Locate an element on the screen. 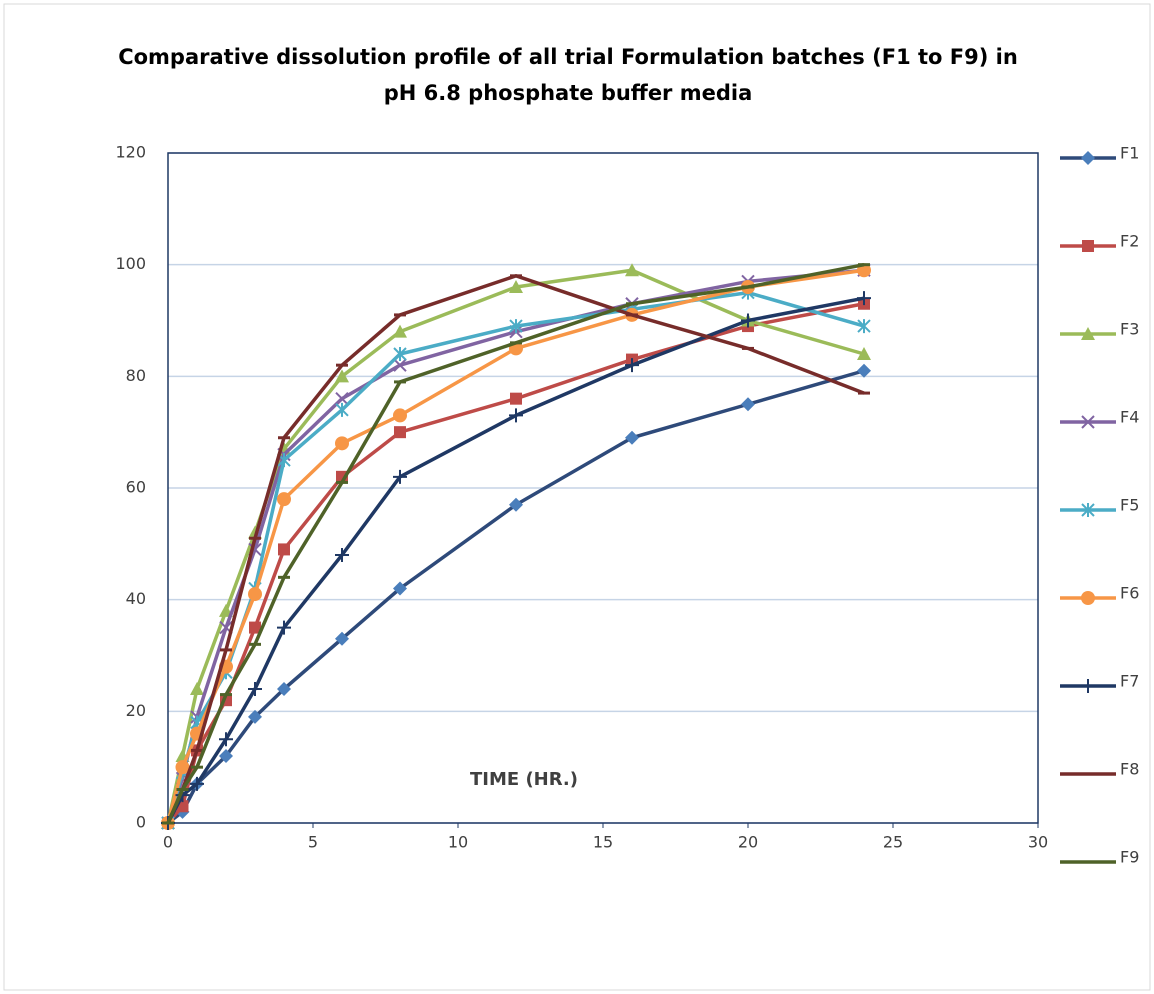 The image size is (1154, 994). y-tick-label: 120 is located at coordinates (130, 152).